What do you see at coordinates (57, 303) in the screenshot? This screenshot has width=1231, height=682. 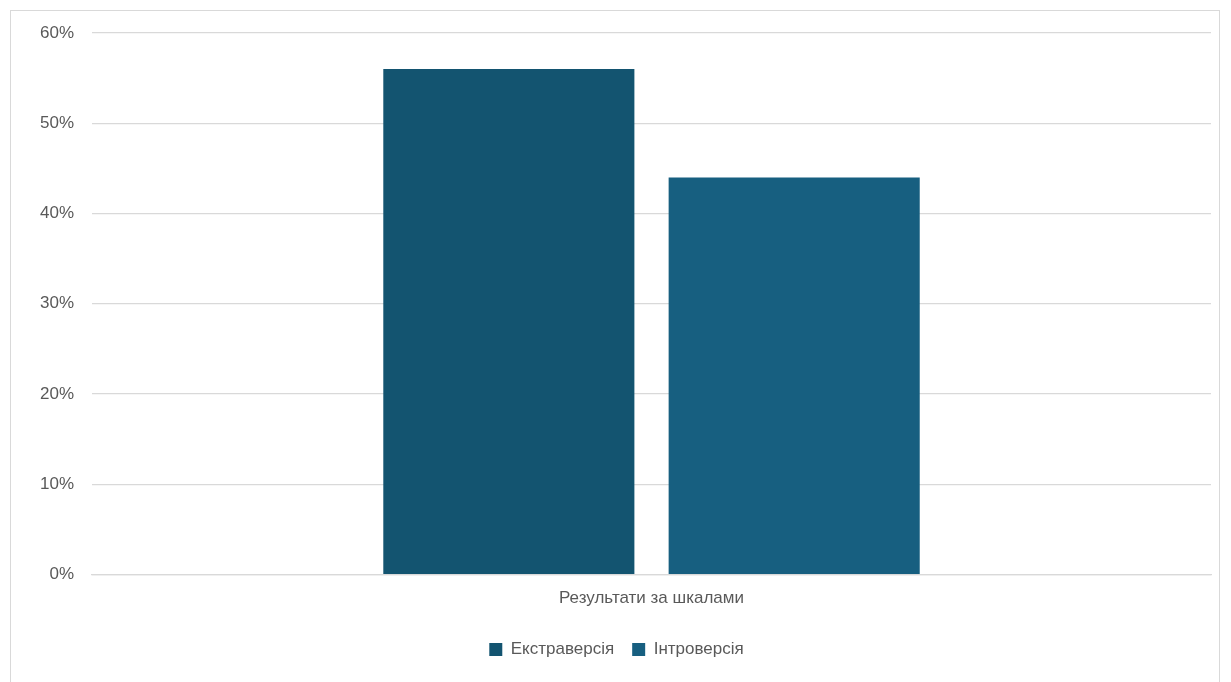 I see `y-tick-label: 30%` at bounding box center [57, 303].